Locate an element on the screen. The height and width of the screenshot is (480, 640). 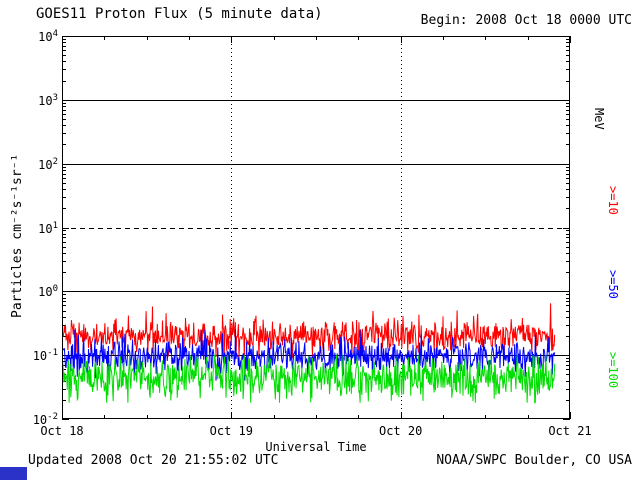
y-tick-label: 10⁻¹ is located at coordinates (45, 356).